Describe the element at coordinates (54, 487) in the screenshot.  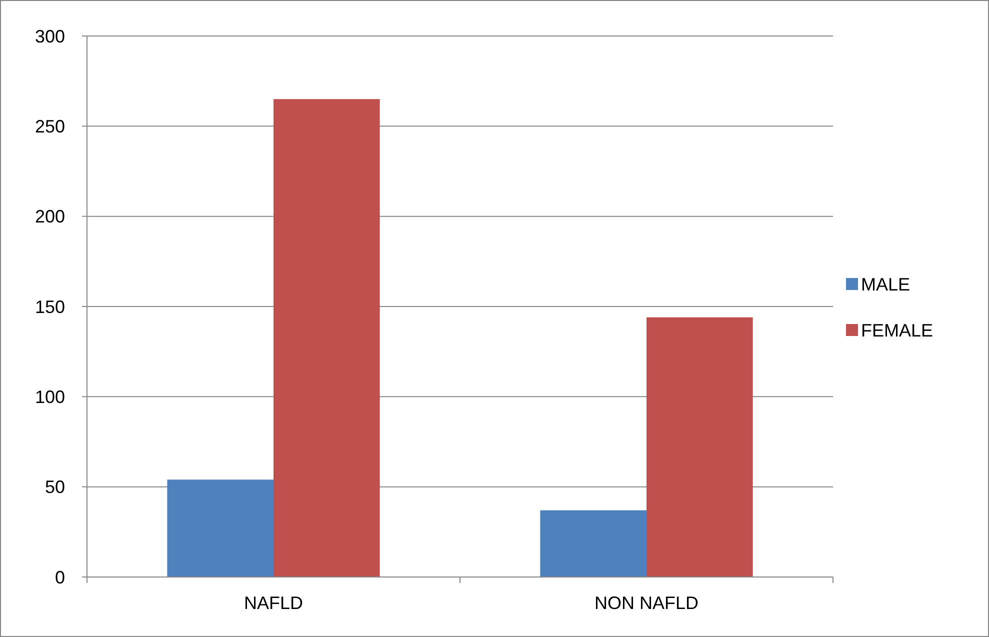
I see `y-tick-label: 50` at that location.